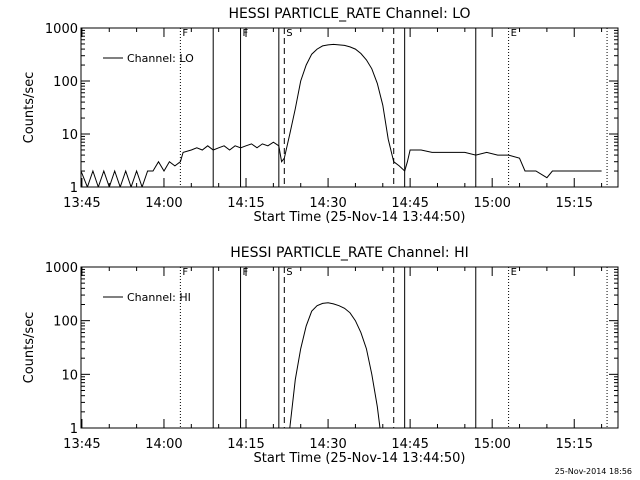 The height and width of the screenshot is (480, 640). What do you see at coordinates (160, 58) in the screenshot?
I see `legend-label: Channel: LO` at bounding box center [160, 58].